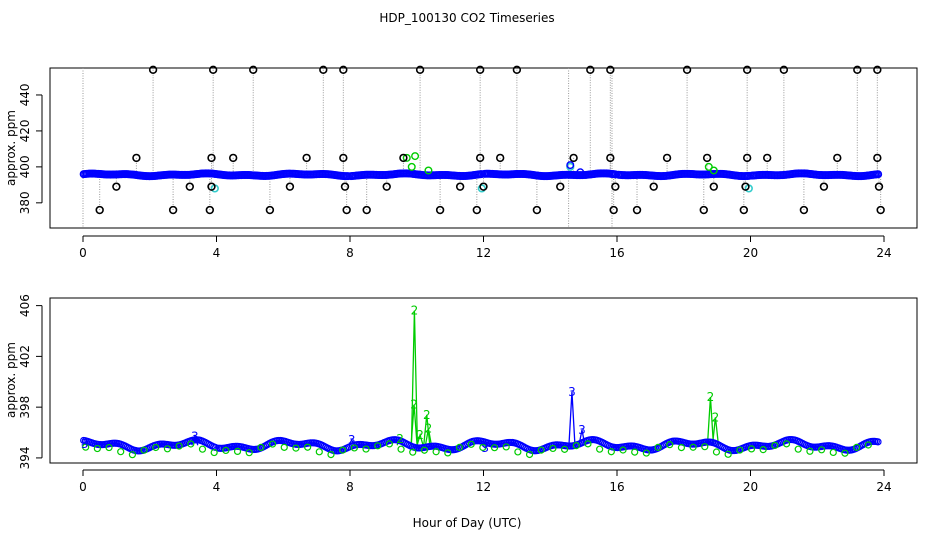  Describe the element at coordinates (466, 18) in the screenshot. I see `figure-title: HDP_100130 CO2 Timeseries` at that location.